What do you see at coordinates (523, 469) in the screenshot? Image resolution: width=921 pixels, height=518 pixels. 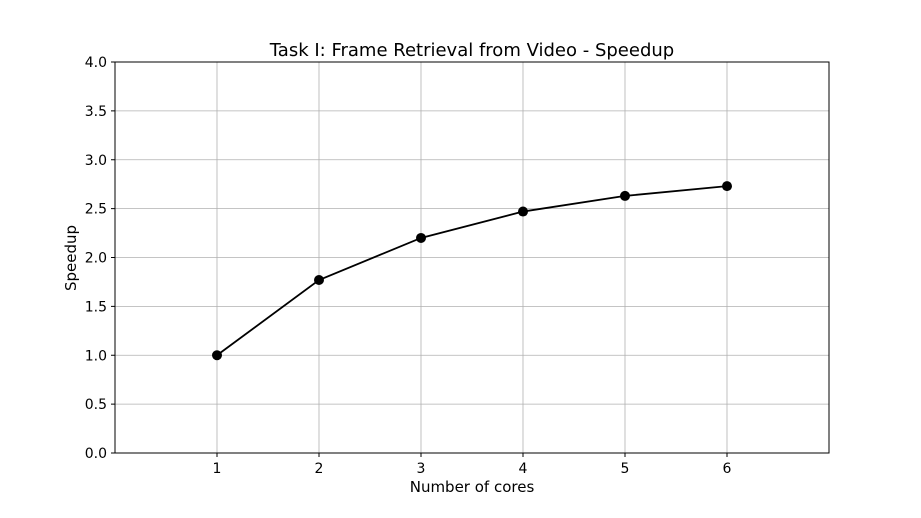 I see `x-tick-label: 4` at bounding box center [523, 469].